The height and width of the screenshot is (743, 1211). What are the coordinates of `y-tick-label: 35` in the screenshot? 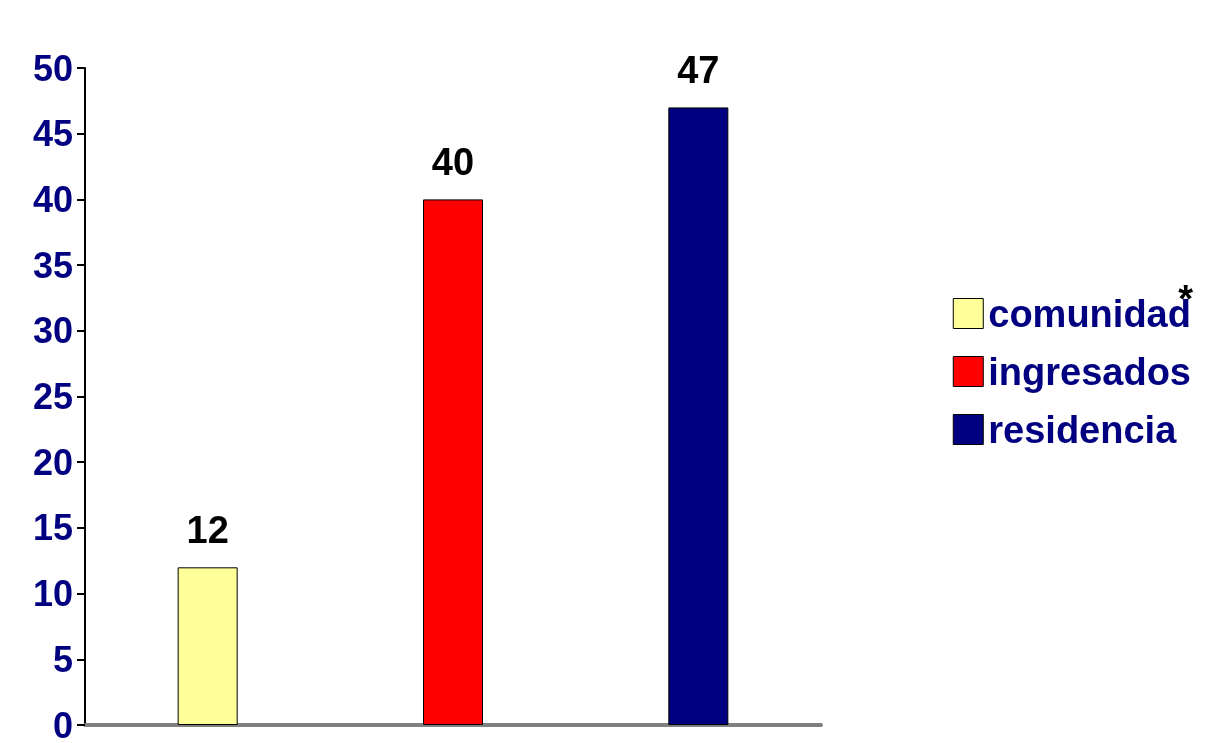 It's located at (52, 265).